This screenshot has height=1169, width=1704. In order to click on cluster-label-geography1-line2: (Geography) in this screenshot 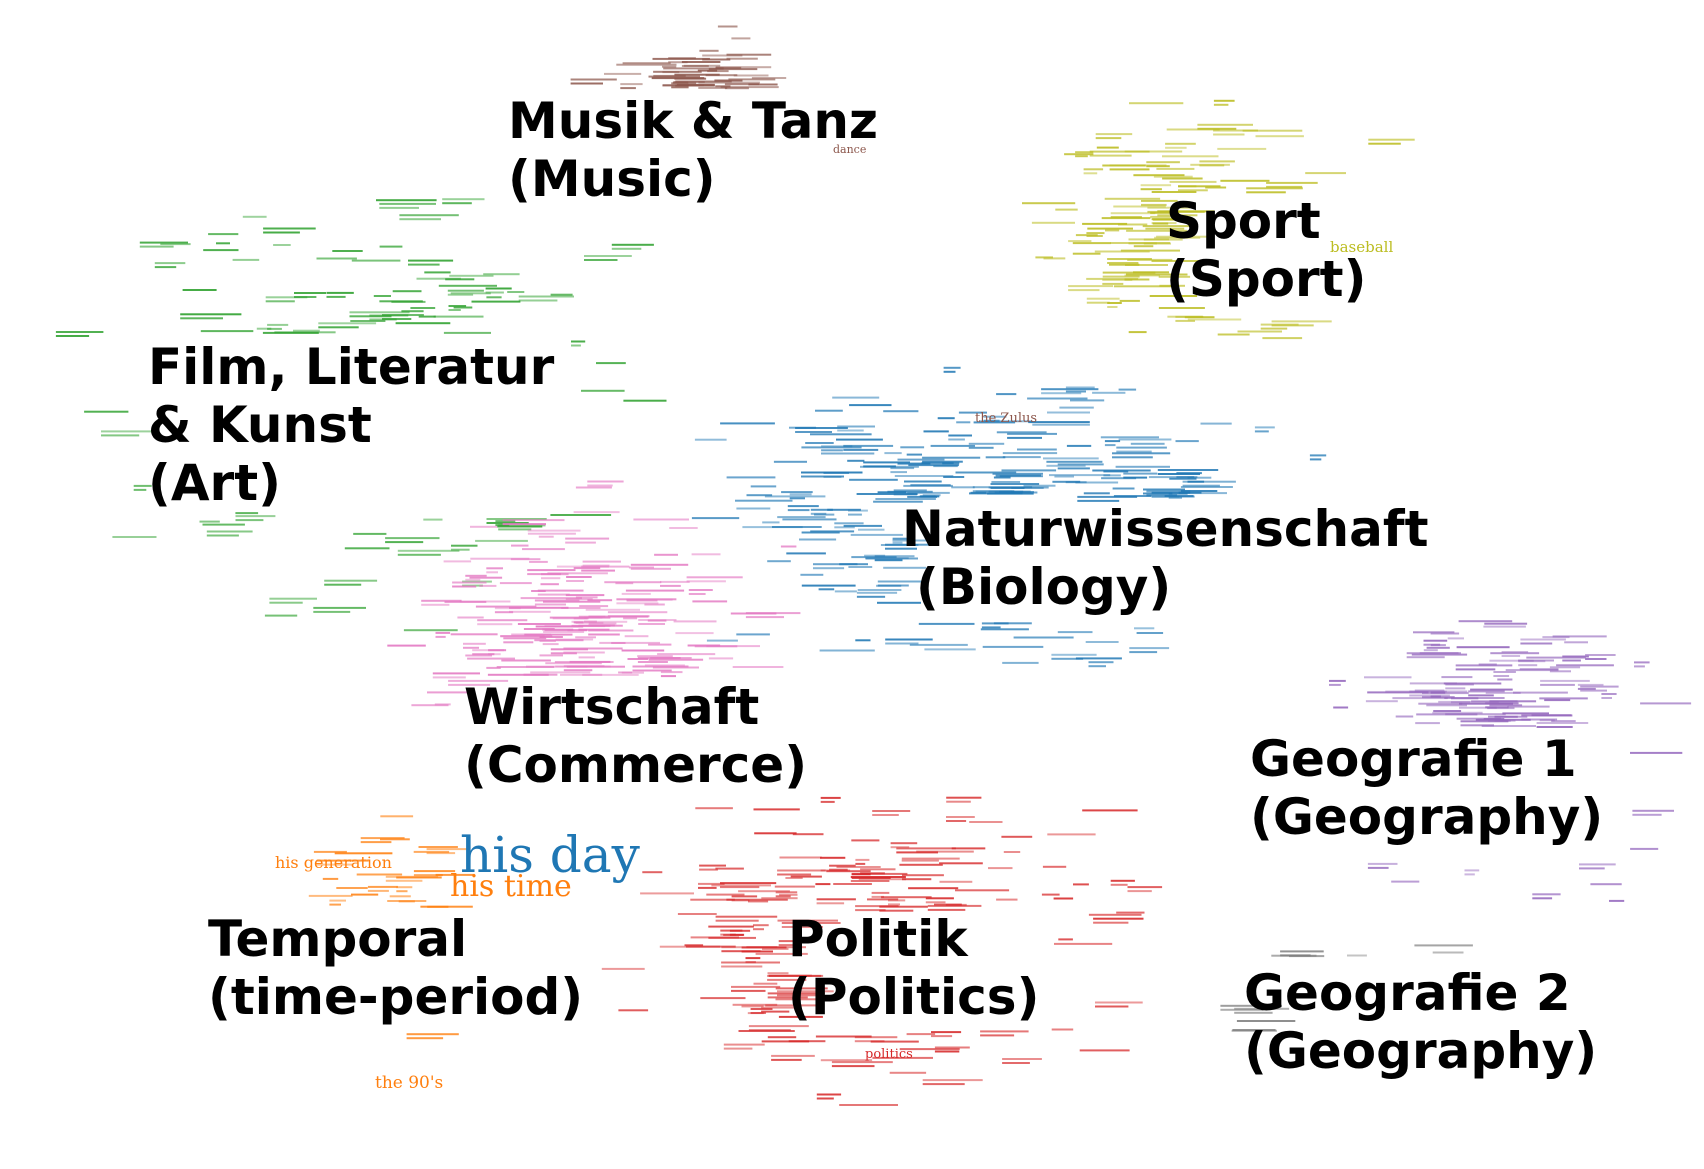, I will do `click(1427, 817)`.